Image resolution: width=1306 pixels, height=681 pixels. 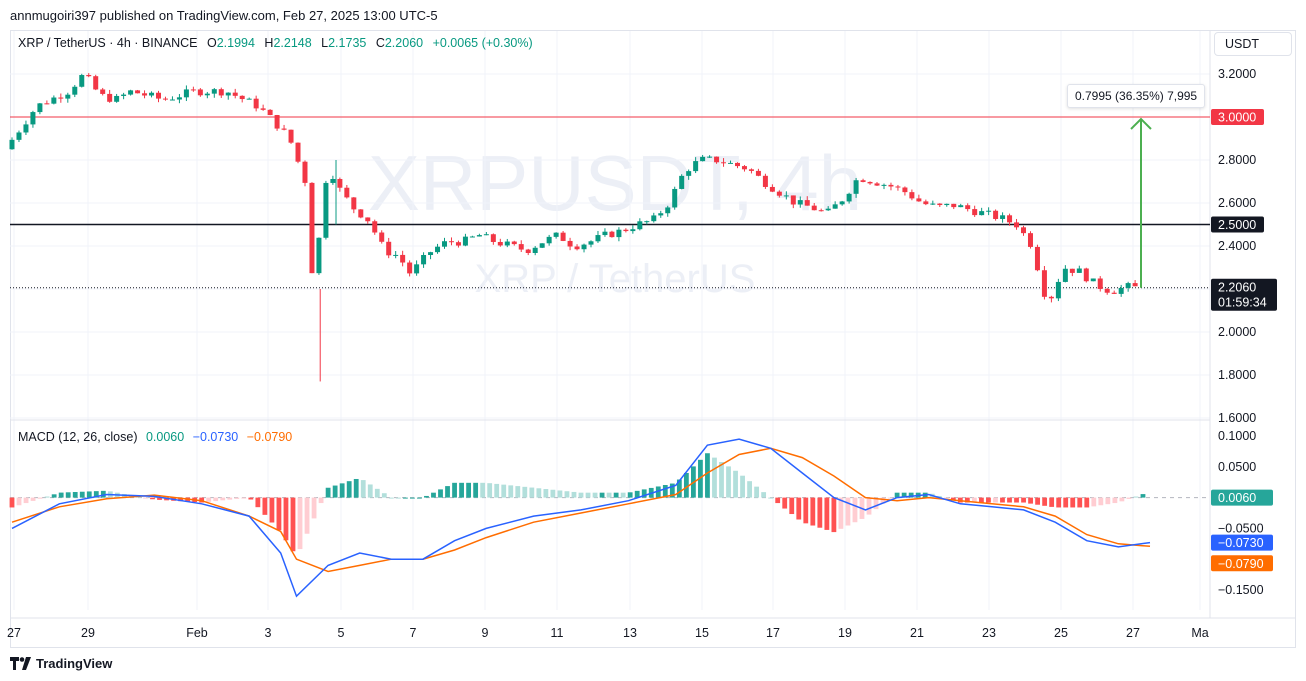 I want to click on macd-value-label: −0.0790, so click(x=1241, y=564).